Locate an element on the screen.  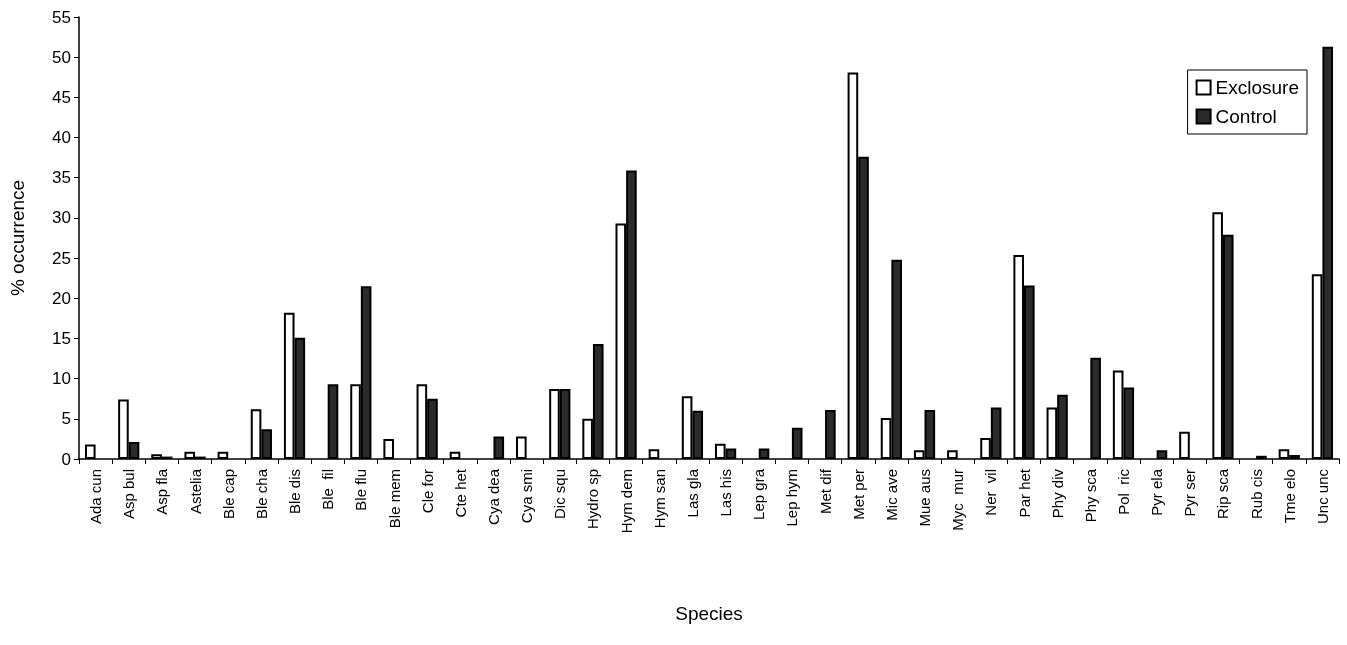
x-tick-label: Ner vil is located at coordinates (991, 492).